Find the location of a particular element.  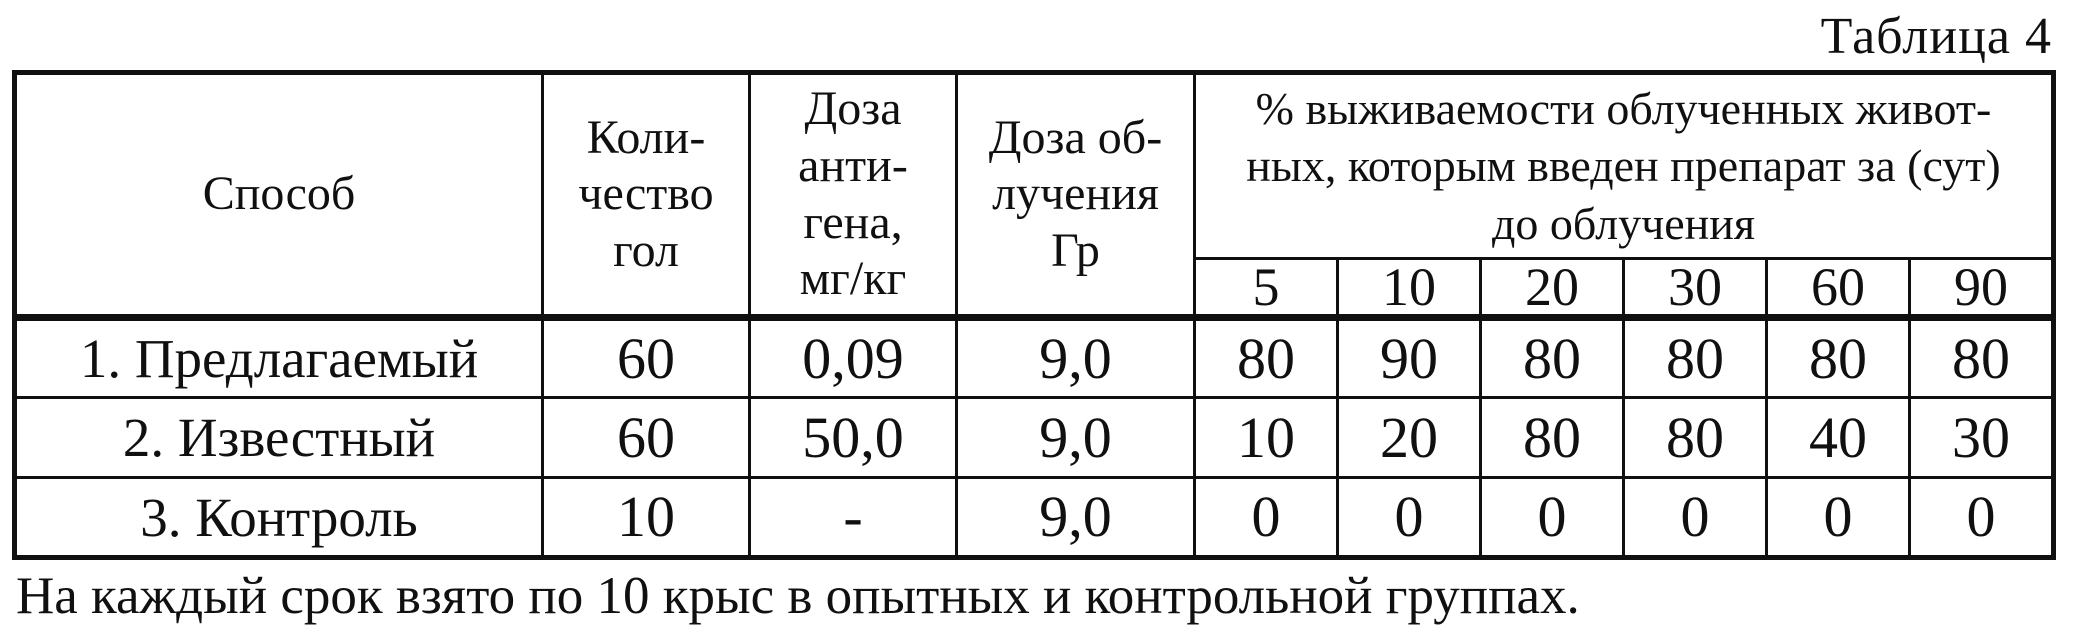

cell-survival-90d: 0 is located at coordinates (1981, 517).